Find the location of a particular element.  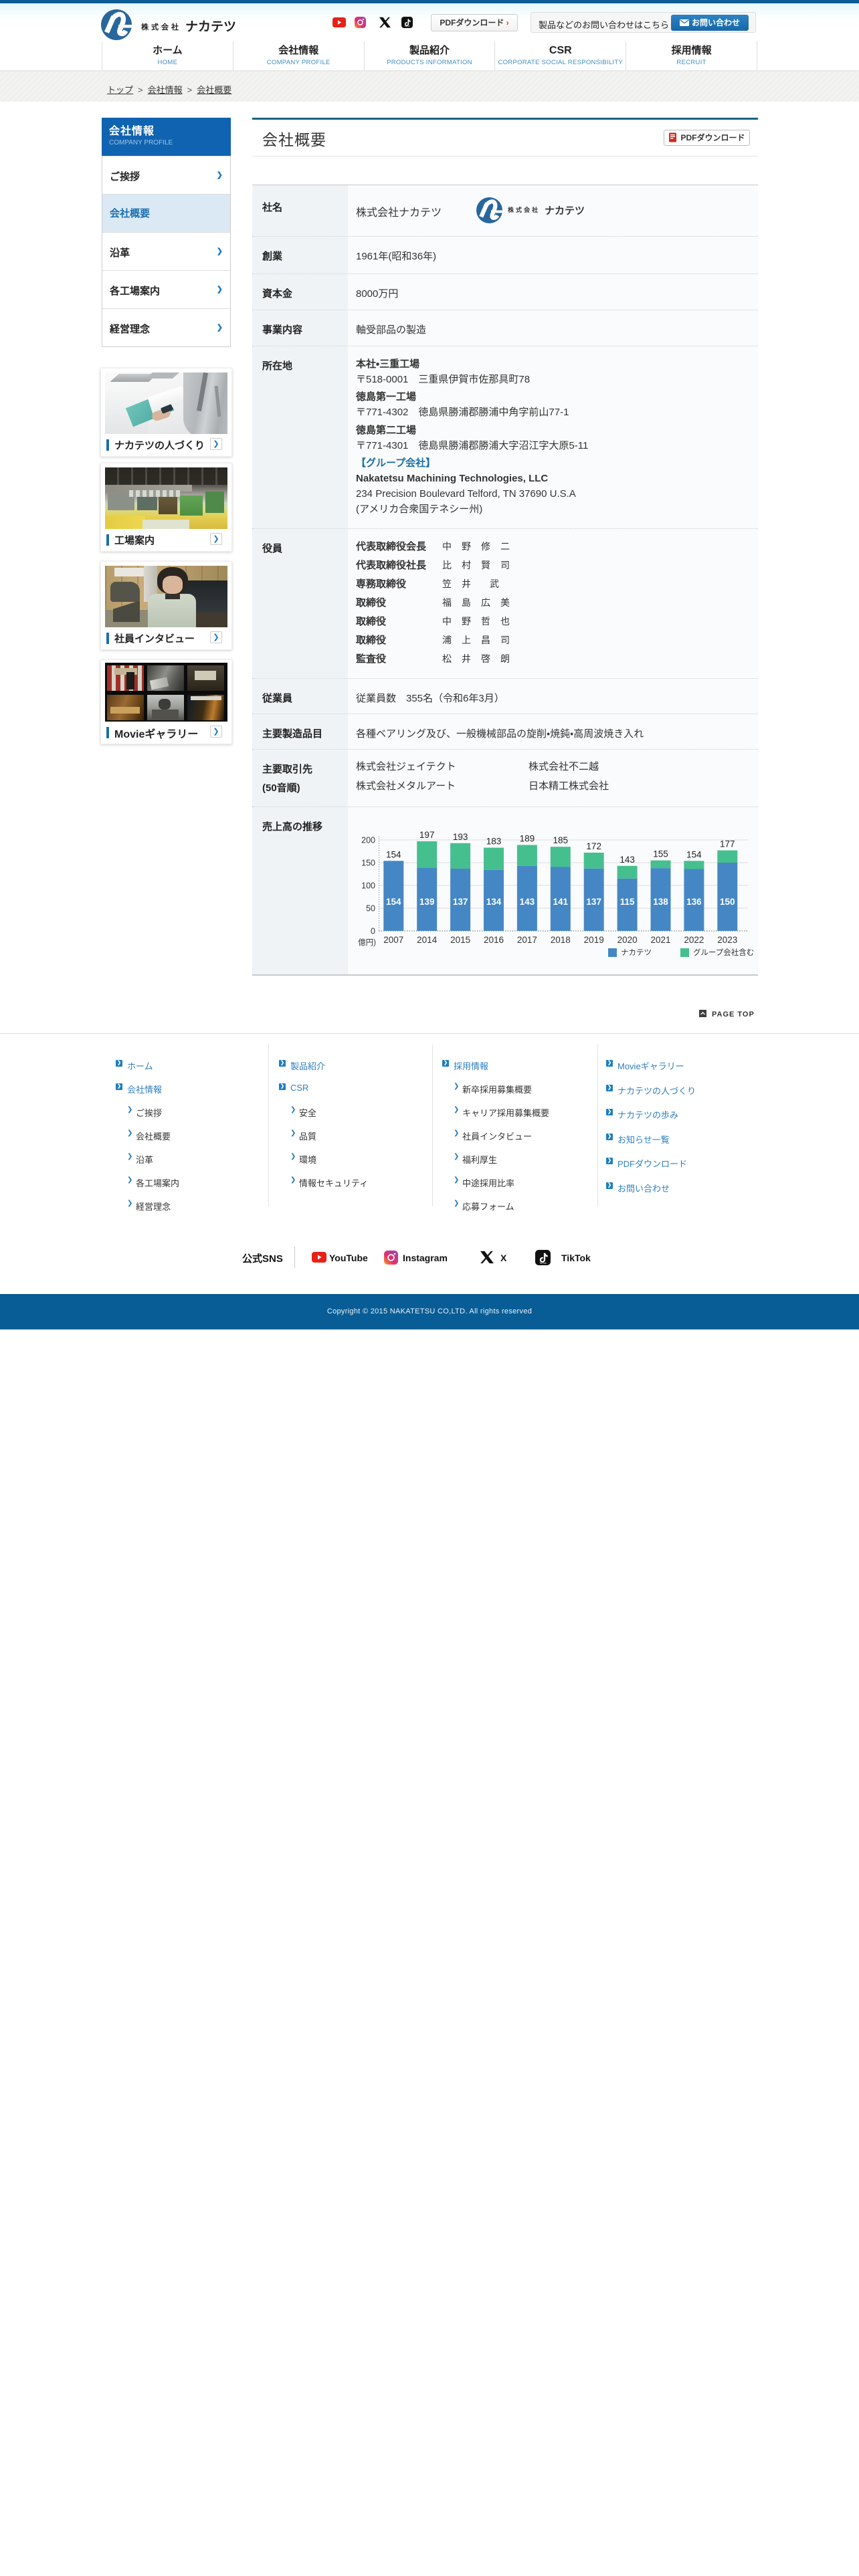

svg-text: 2021 is located at coordinates (660, 940).